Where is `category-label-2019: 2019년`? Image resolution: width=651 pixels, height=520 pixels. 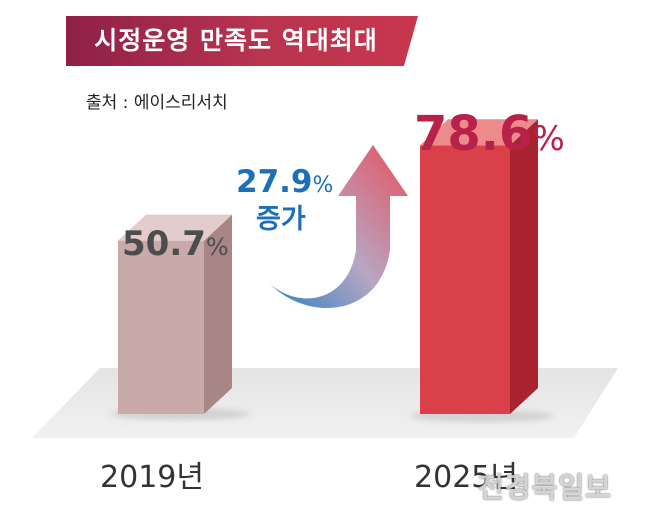
category-label-2019: 2019년 is located at coordinates (152, 477).